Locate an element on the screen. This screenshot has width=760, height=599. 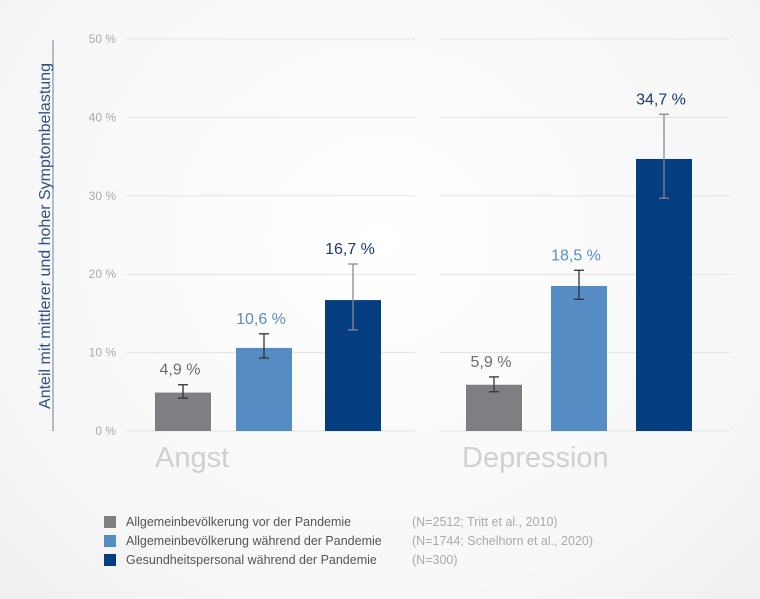
data-label: 4,9 % is located at coordinates (180, 370).